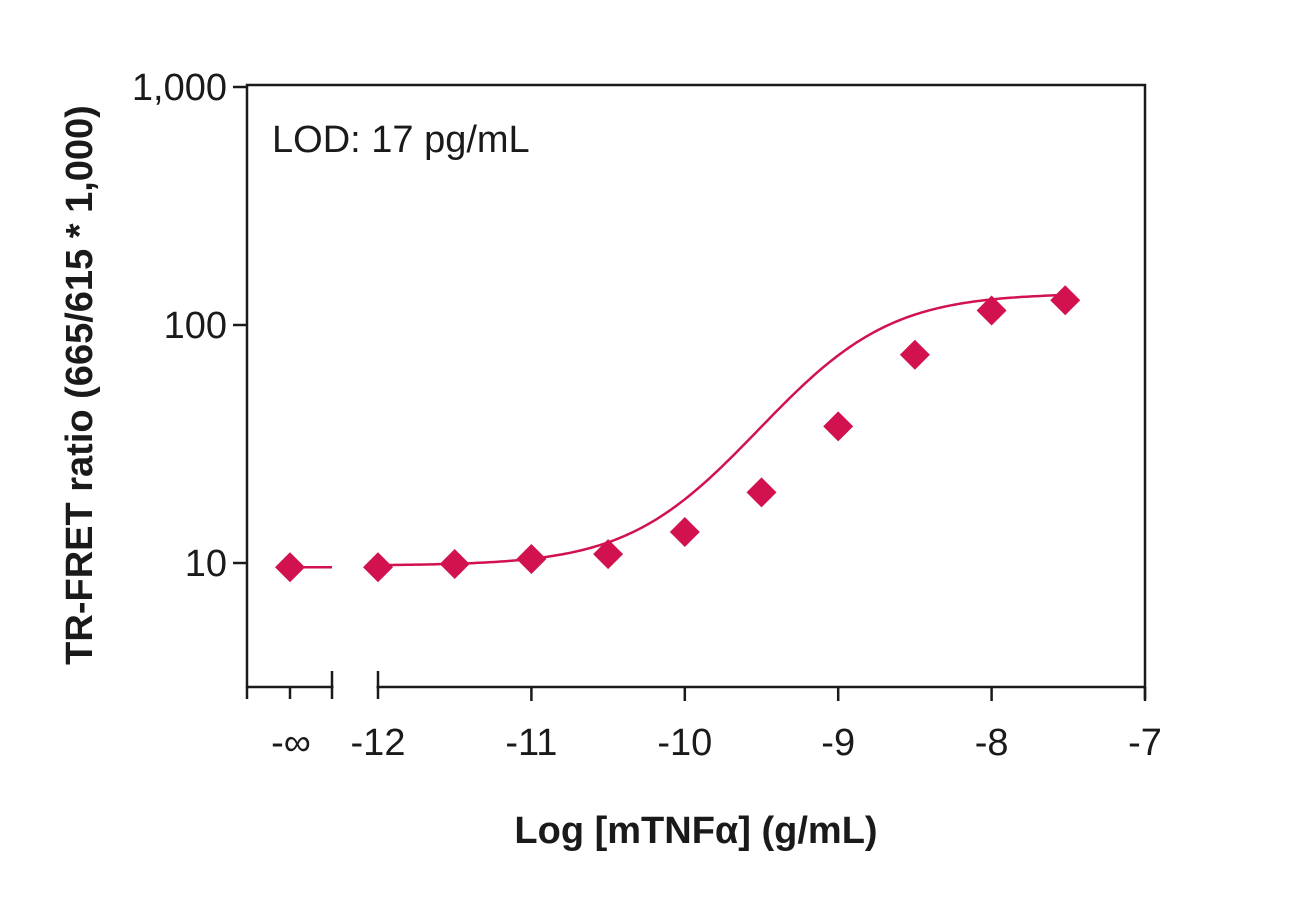 The image size is (1301, 901). What do you see at coordinates (401, 140) in the screenshot?
I see `lod-annotation: LOD: 17 pg/mL` at bounding box center [401, 140].